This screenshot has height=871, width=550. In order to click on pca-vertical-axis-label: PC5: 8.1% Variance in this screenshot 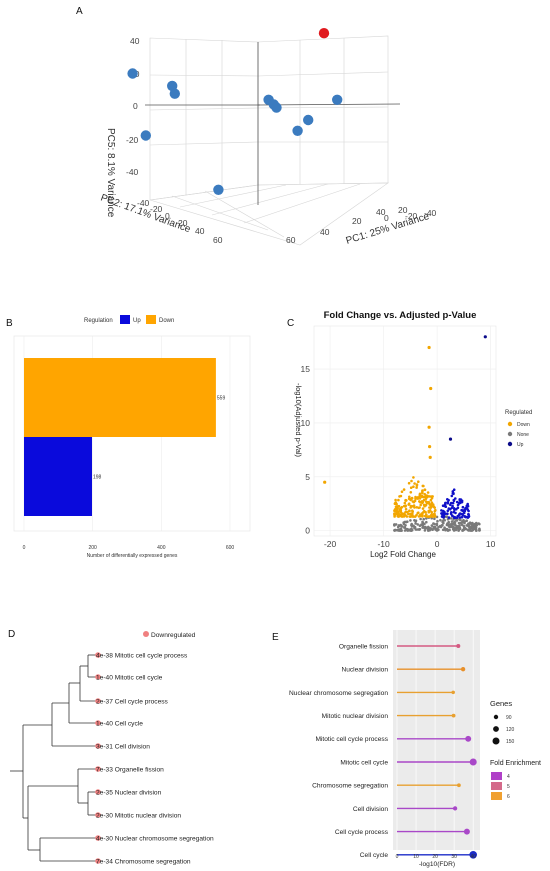, I will do `click(110, 173)`.